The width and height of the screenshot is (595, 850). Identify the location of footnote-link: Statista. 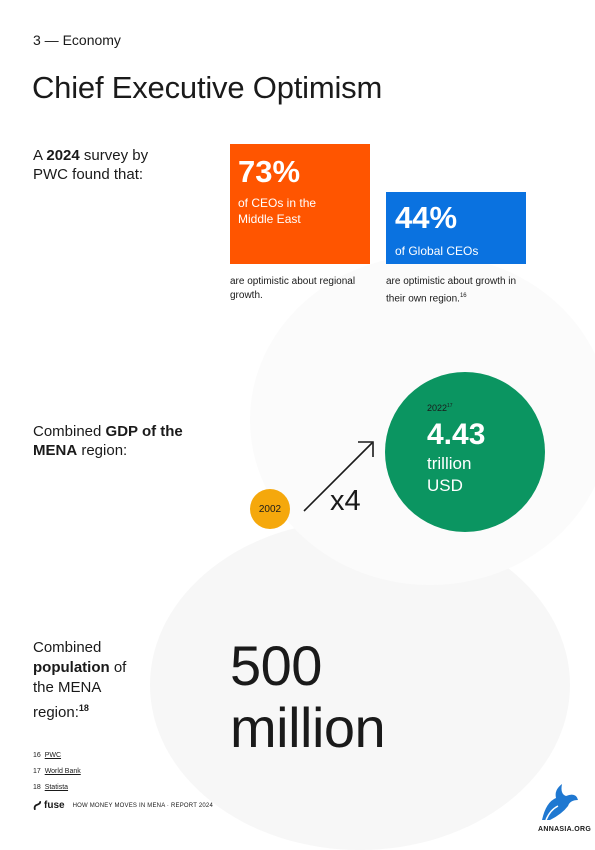
(56, 787).